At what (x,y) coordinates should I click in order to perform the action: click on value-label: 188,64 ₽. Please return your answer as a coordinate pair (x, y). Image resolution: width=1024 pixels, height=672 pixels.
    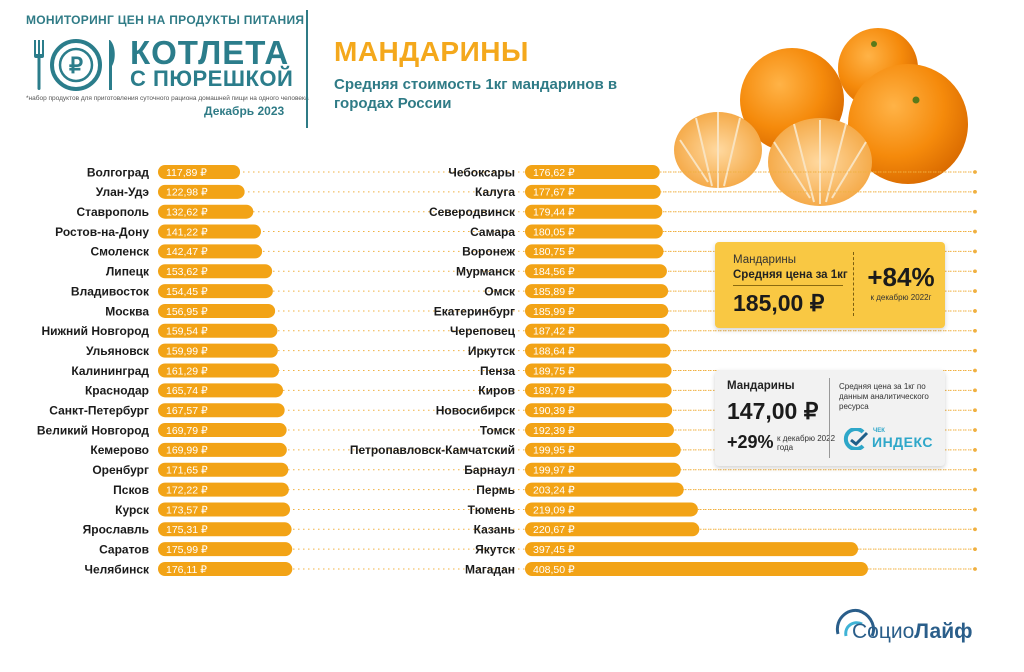
    Looking at the image, I should click on (554, 351).